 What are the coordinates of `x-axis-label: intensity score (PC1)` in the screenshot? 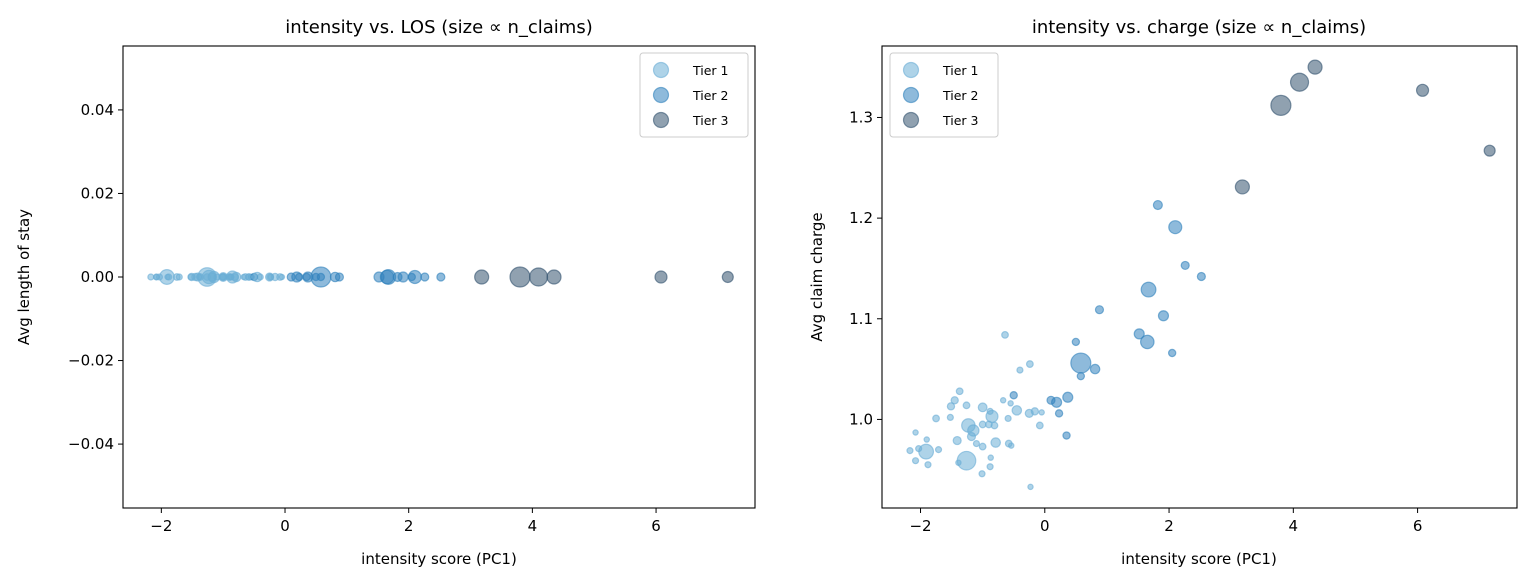 It's located at (439, 559).